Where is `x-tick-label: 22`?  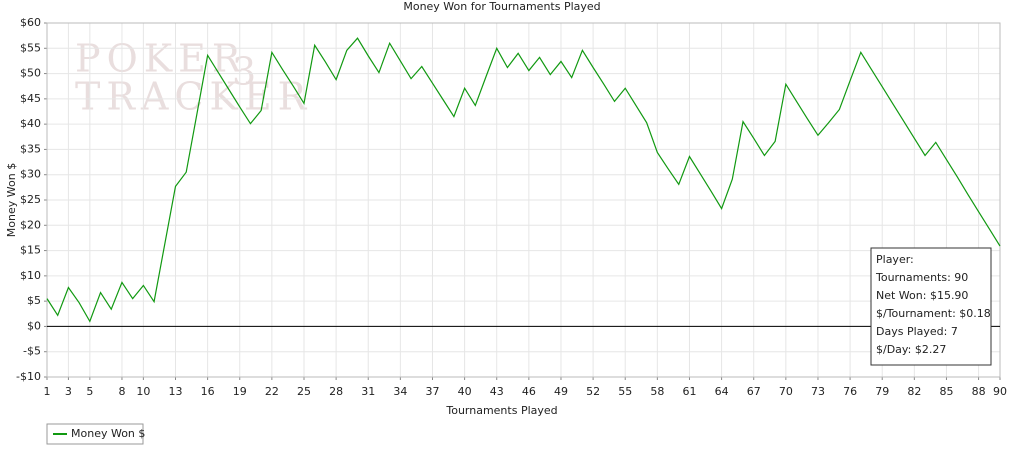
x-tick-label: 22 is located at coordinates (272, 391).